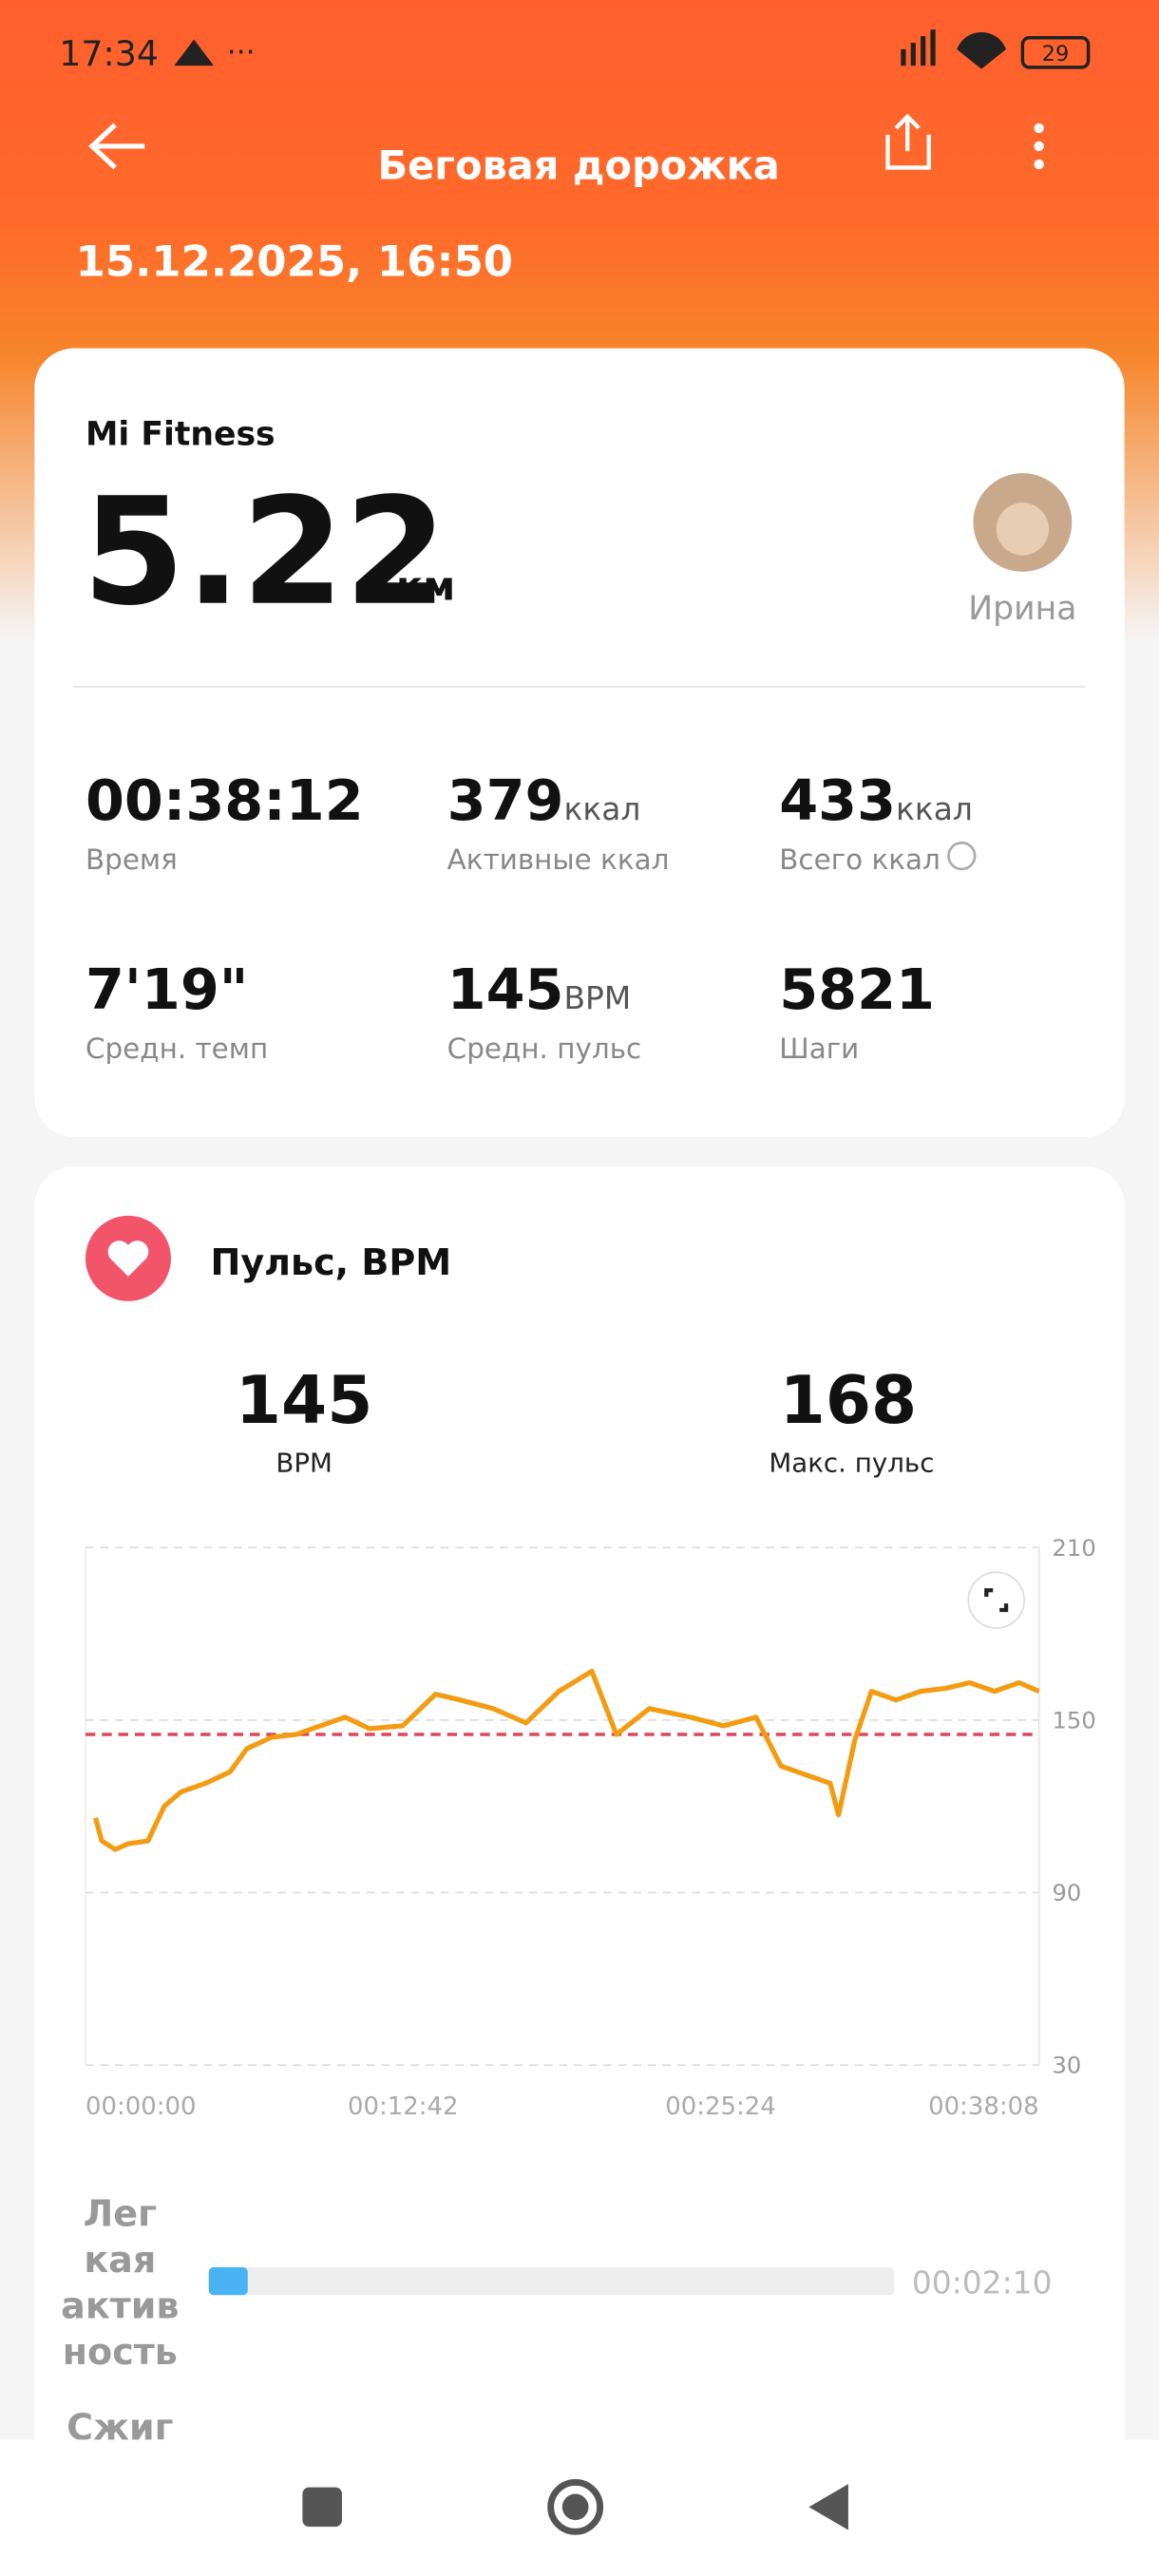 The height and width of the screenshot is (2576, 1159). What do you see at coordinates (982, 2282) in the screenshot?
I see `zone-time: 00:02:10` at bounding box center [982, 2282].